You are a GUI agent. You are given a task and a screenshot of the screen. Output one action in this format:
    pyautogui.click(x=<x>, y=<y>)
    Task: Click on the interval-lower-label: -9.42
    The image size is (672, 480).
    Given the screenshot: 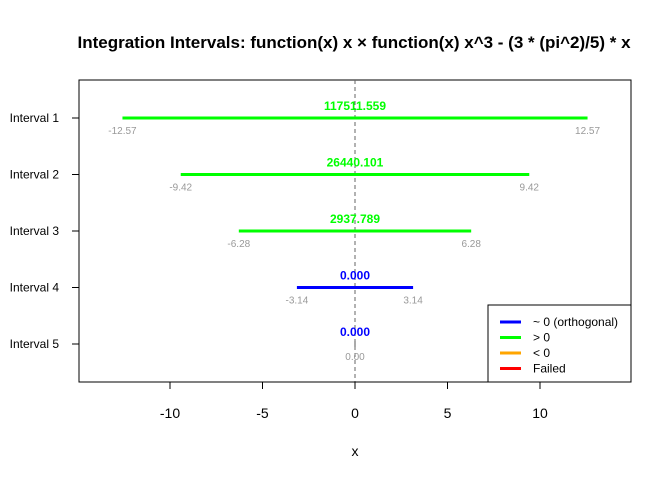 What is the action you would take?
    pyautogui.click(x=180, y=188)
    